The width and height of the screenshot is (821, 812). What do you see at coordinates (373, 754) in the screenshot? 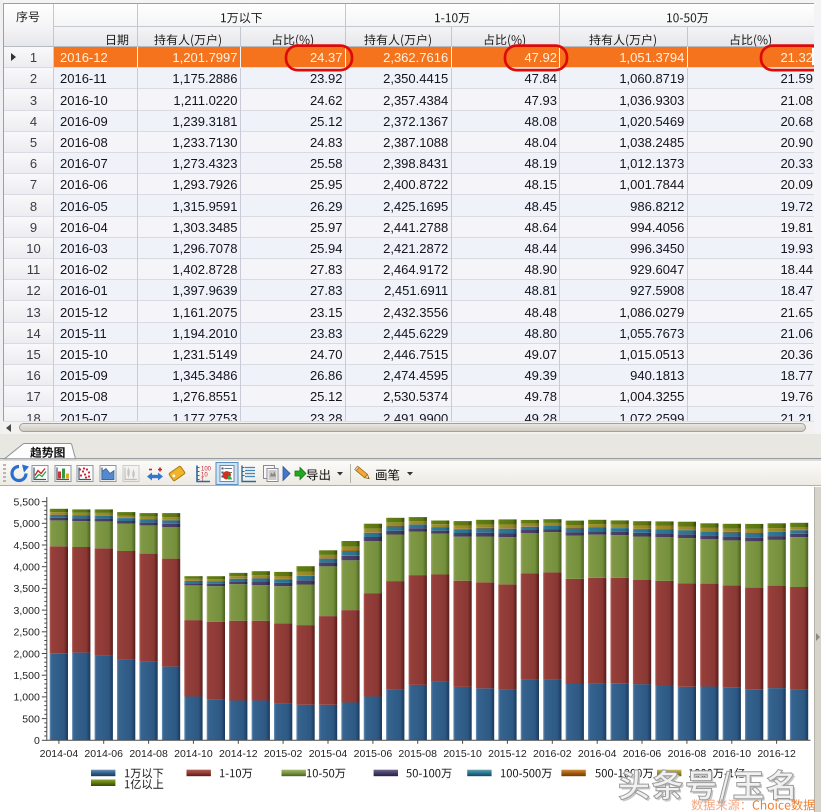
I see `svg-text: 2015-06` at bounding box center [373, 754].